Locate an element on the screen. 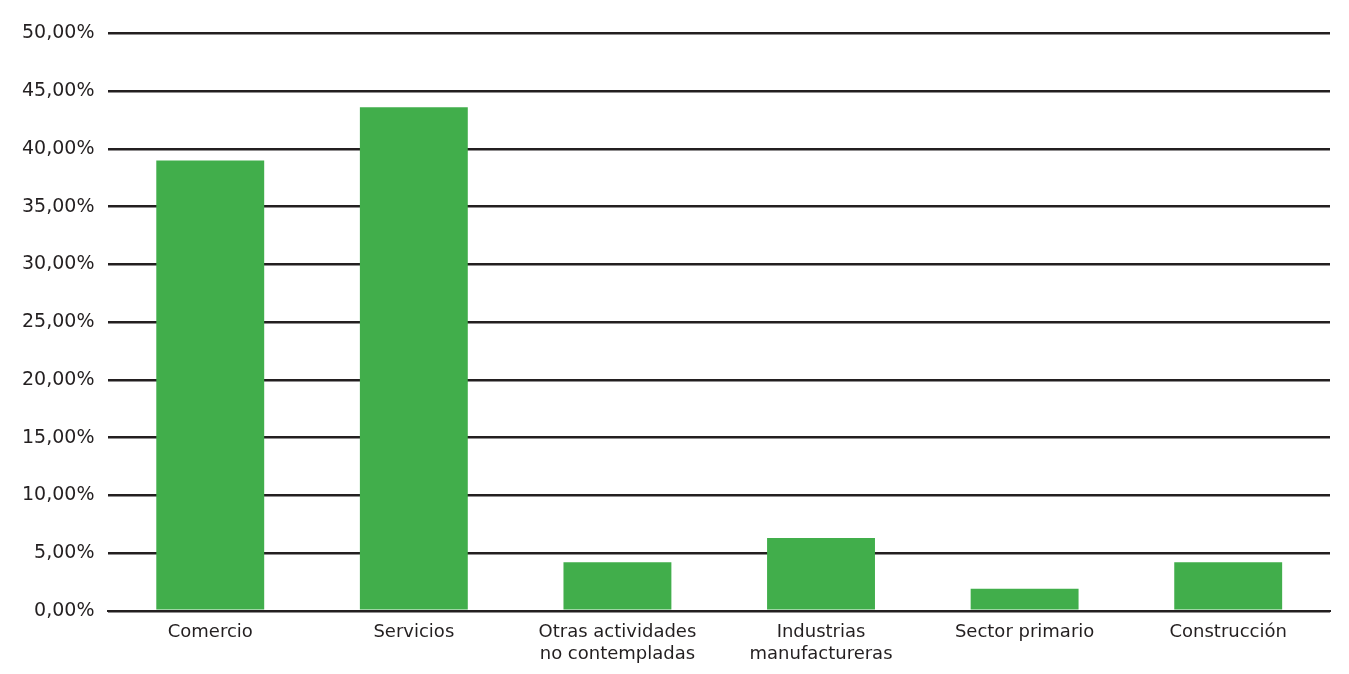 The width and height of the screenshot is (1349, 674). y-tick-label: 30,00% is located at coordinates (58, 262).